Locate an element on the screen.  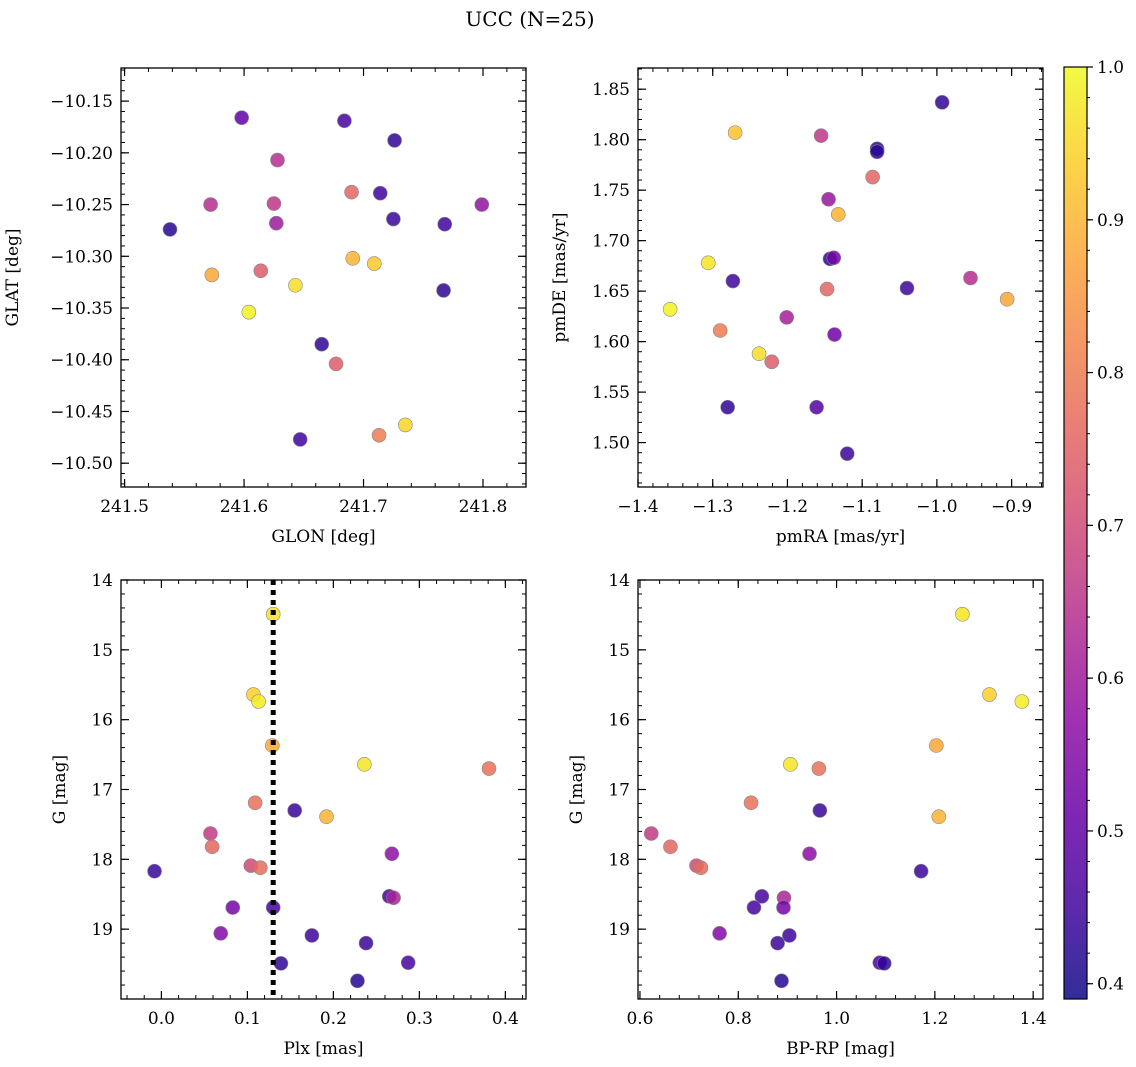
y-tick-label: −10.40 is located at coordinates (81, 361).